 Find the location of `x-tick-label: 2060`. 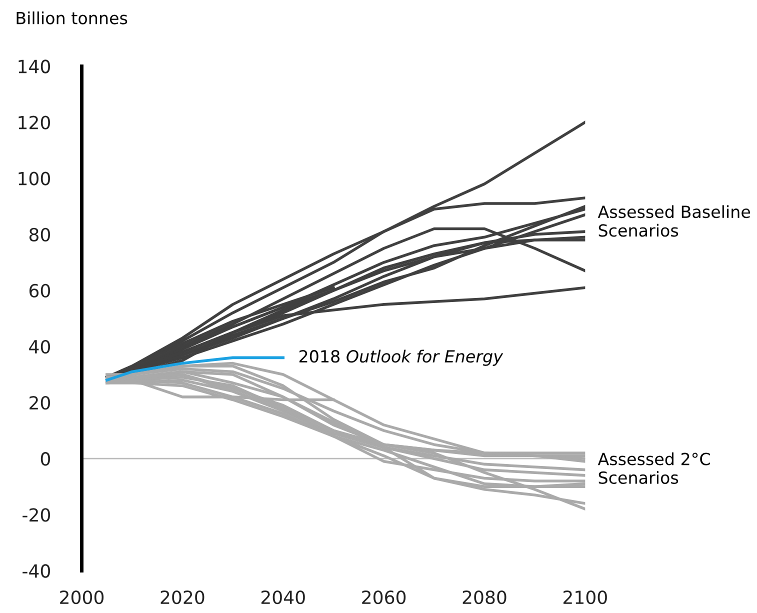

x-tick-label: 2060 is located at coordinates (384, 597).